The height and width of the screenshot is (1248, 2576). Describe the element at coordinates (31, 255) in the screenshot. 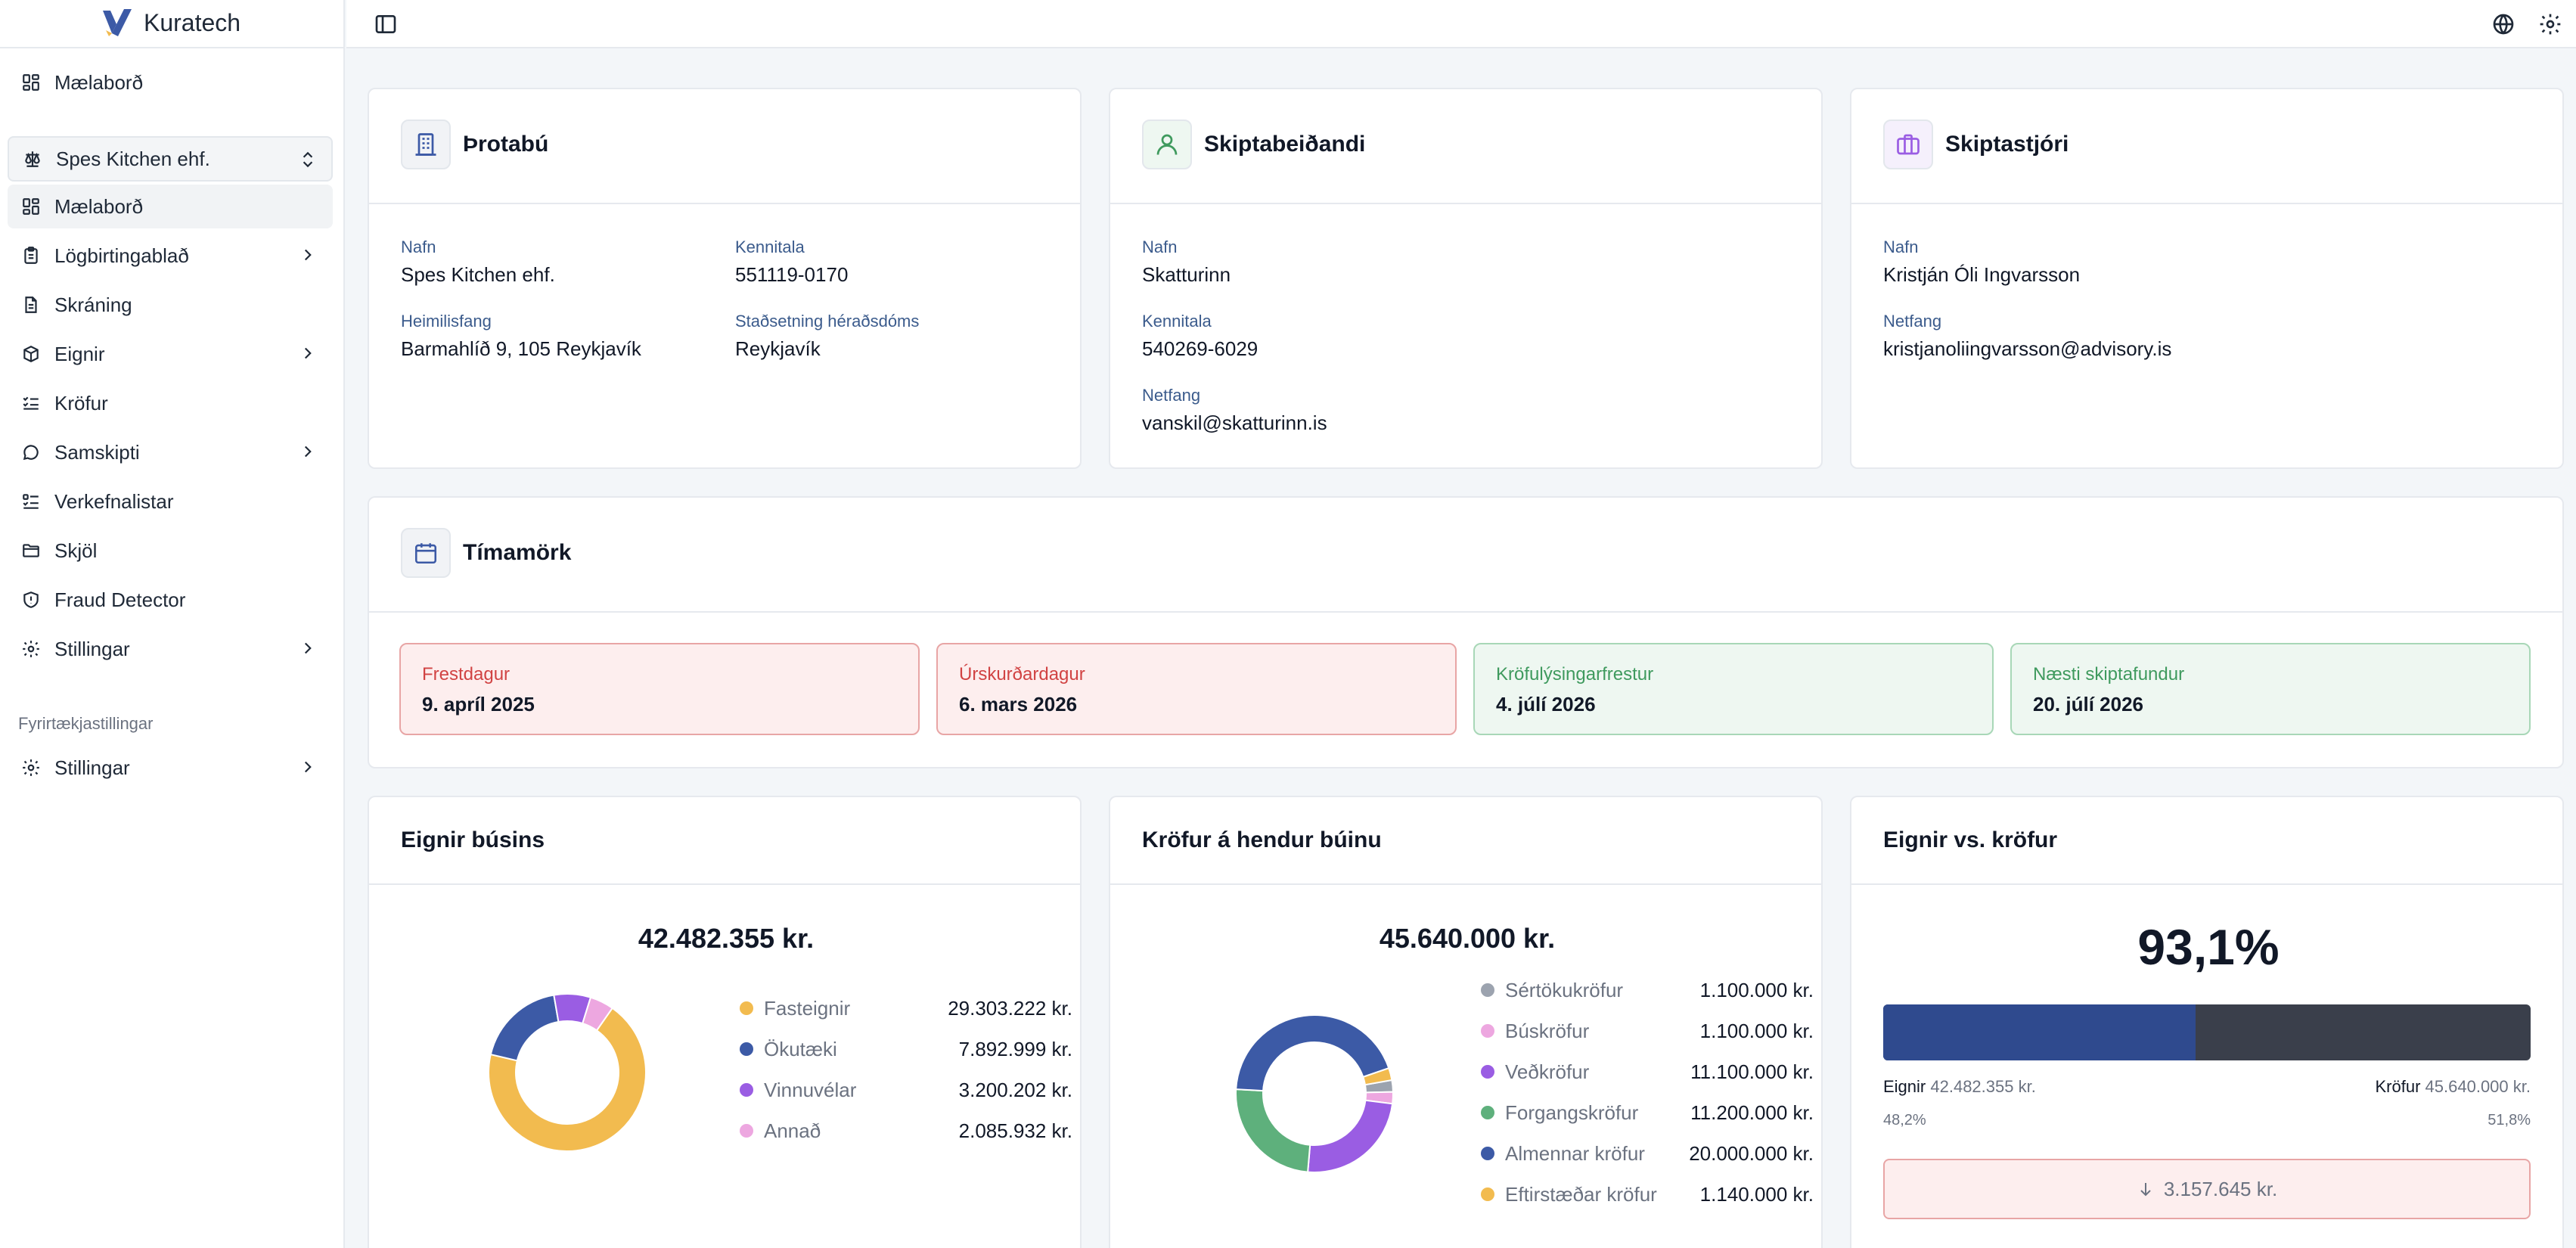

I see `clipboard-icon` at that location.